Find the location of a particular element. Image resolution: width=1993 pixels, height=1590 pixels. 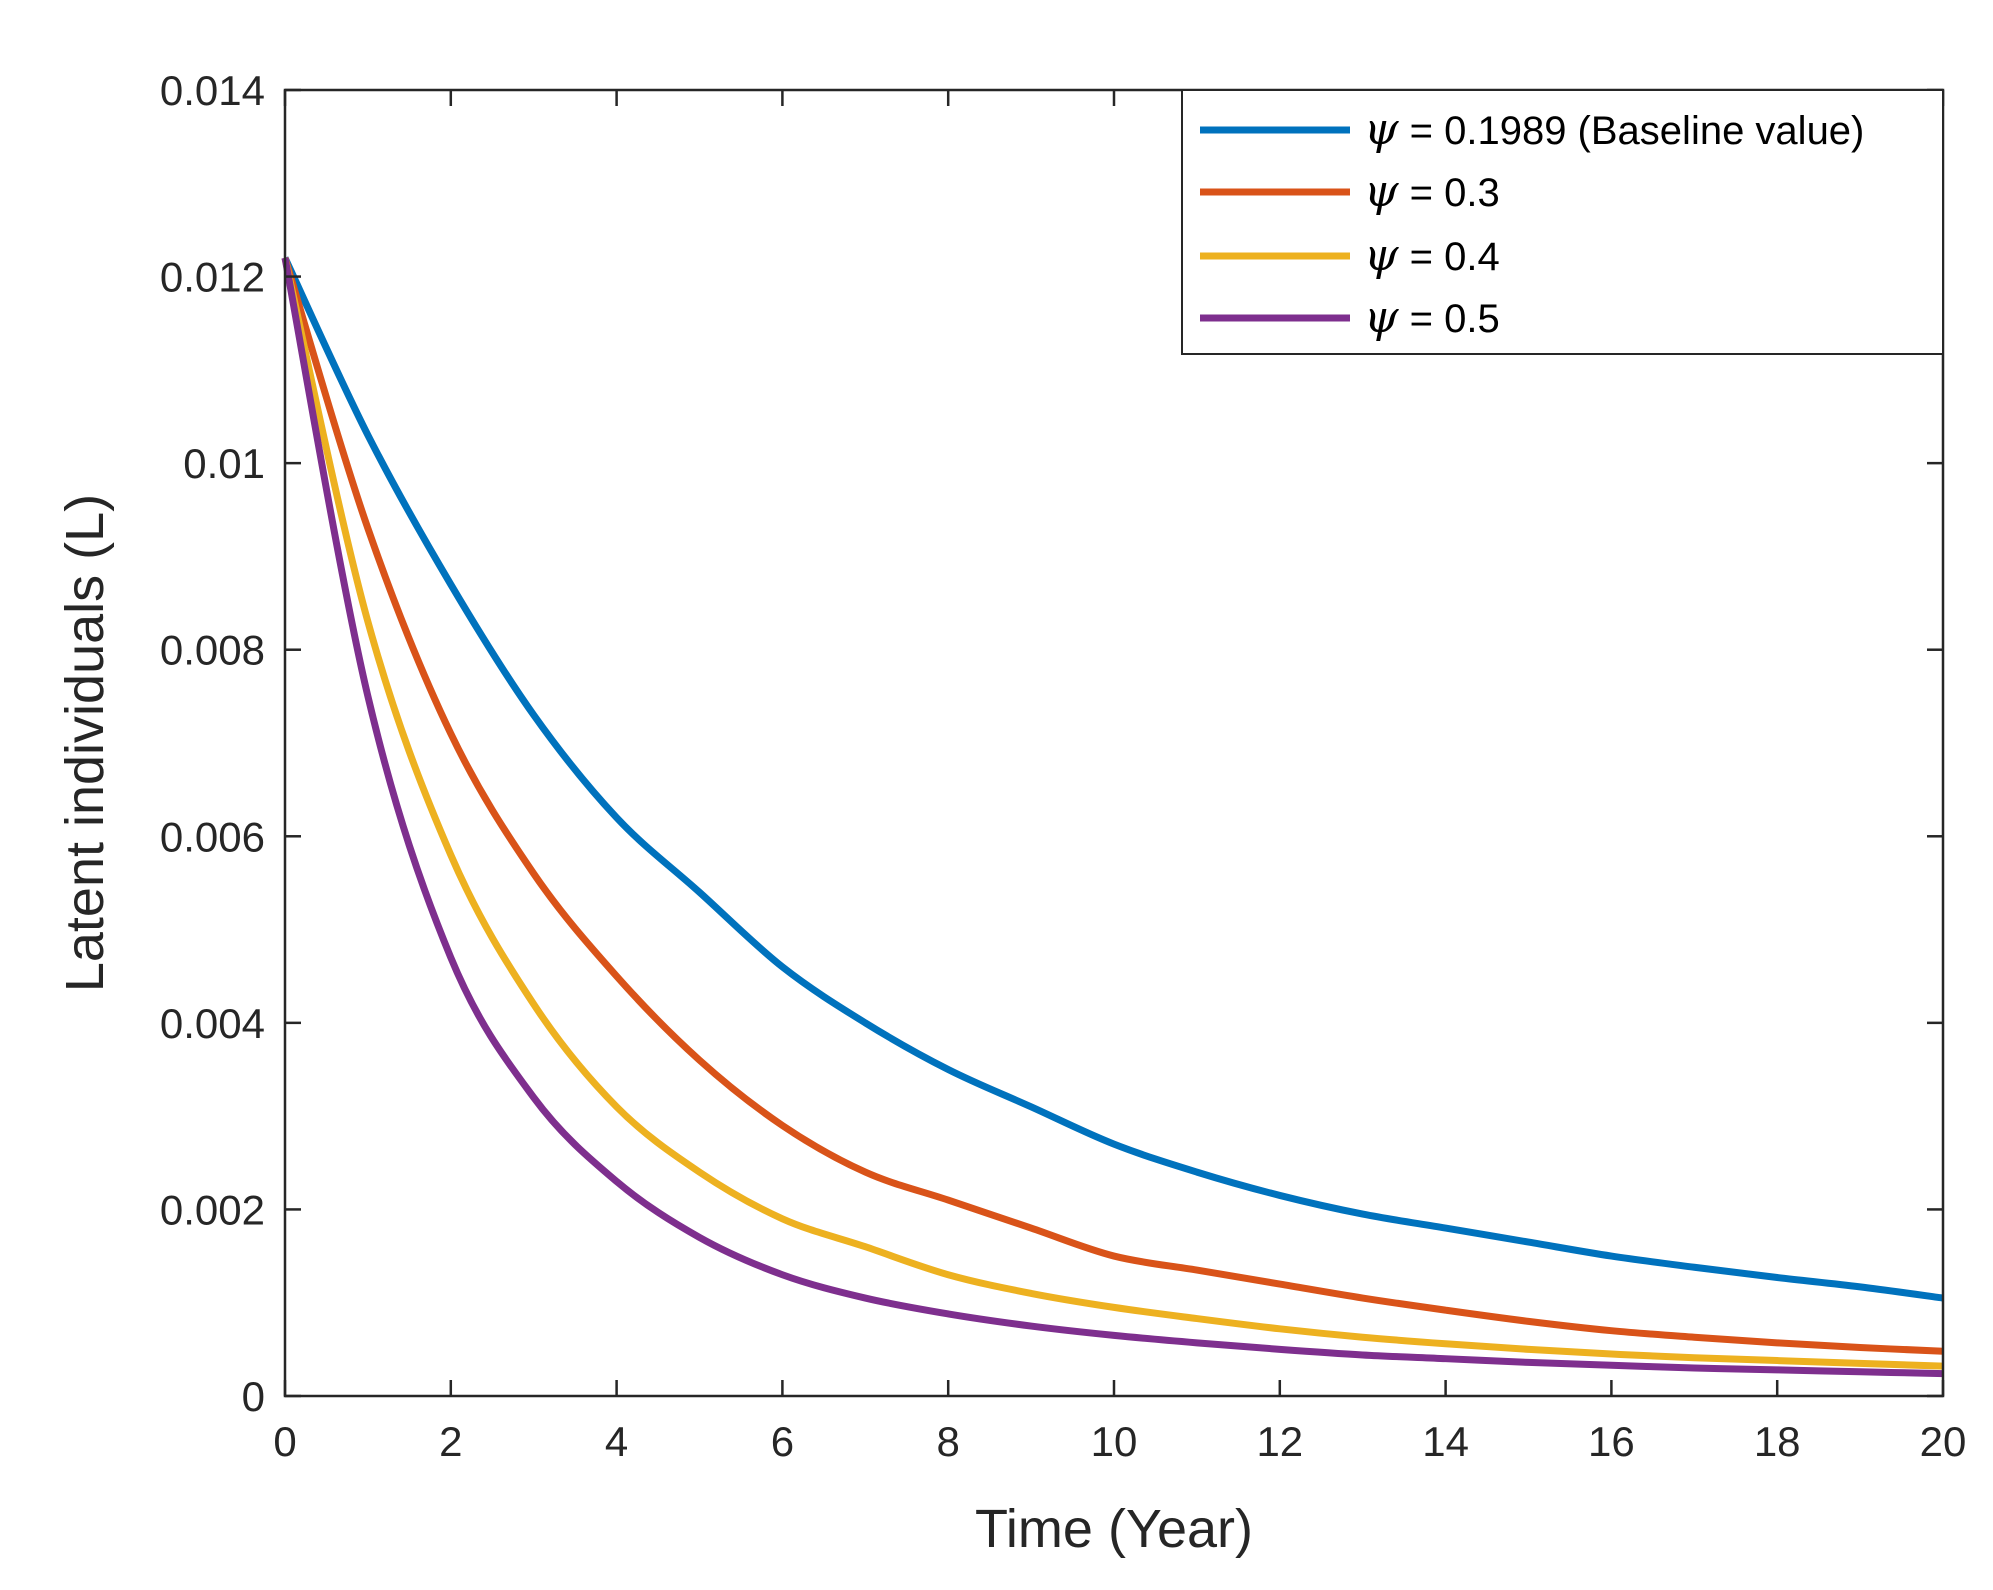

legend-label-2: ψ = 0.4 is located at coordinates (1432, 255).